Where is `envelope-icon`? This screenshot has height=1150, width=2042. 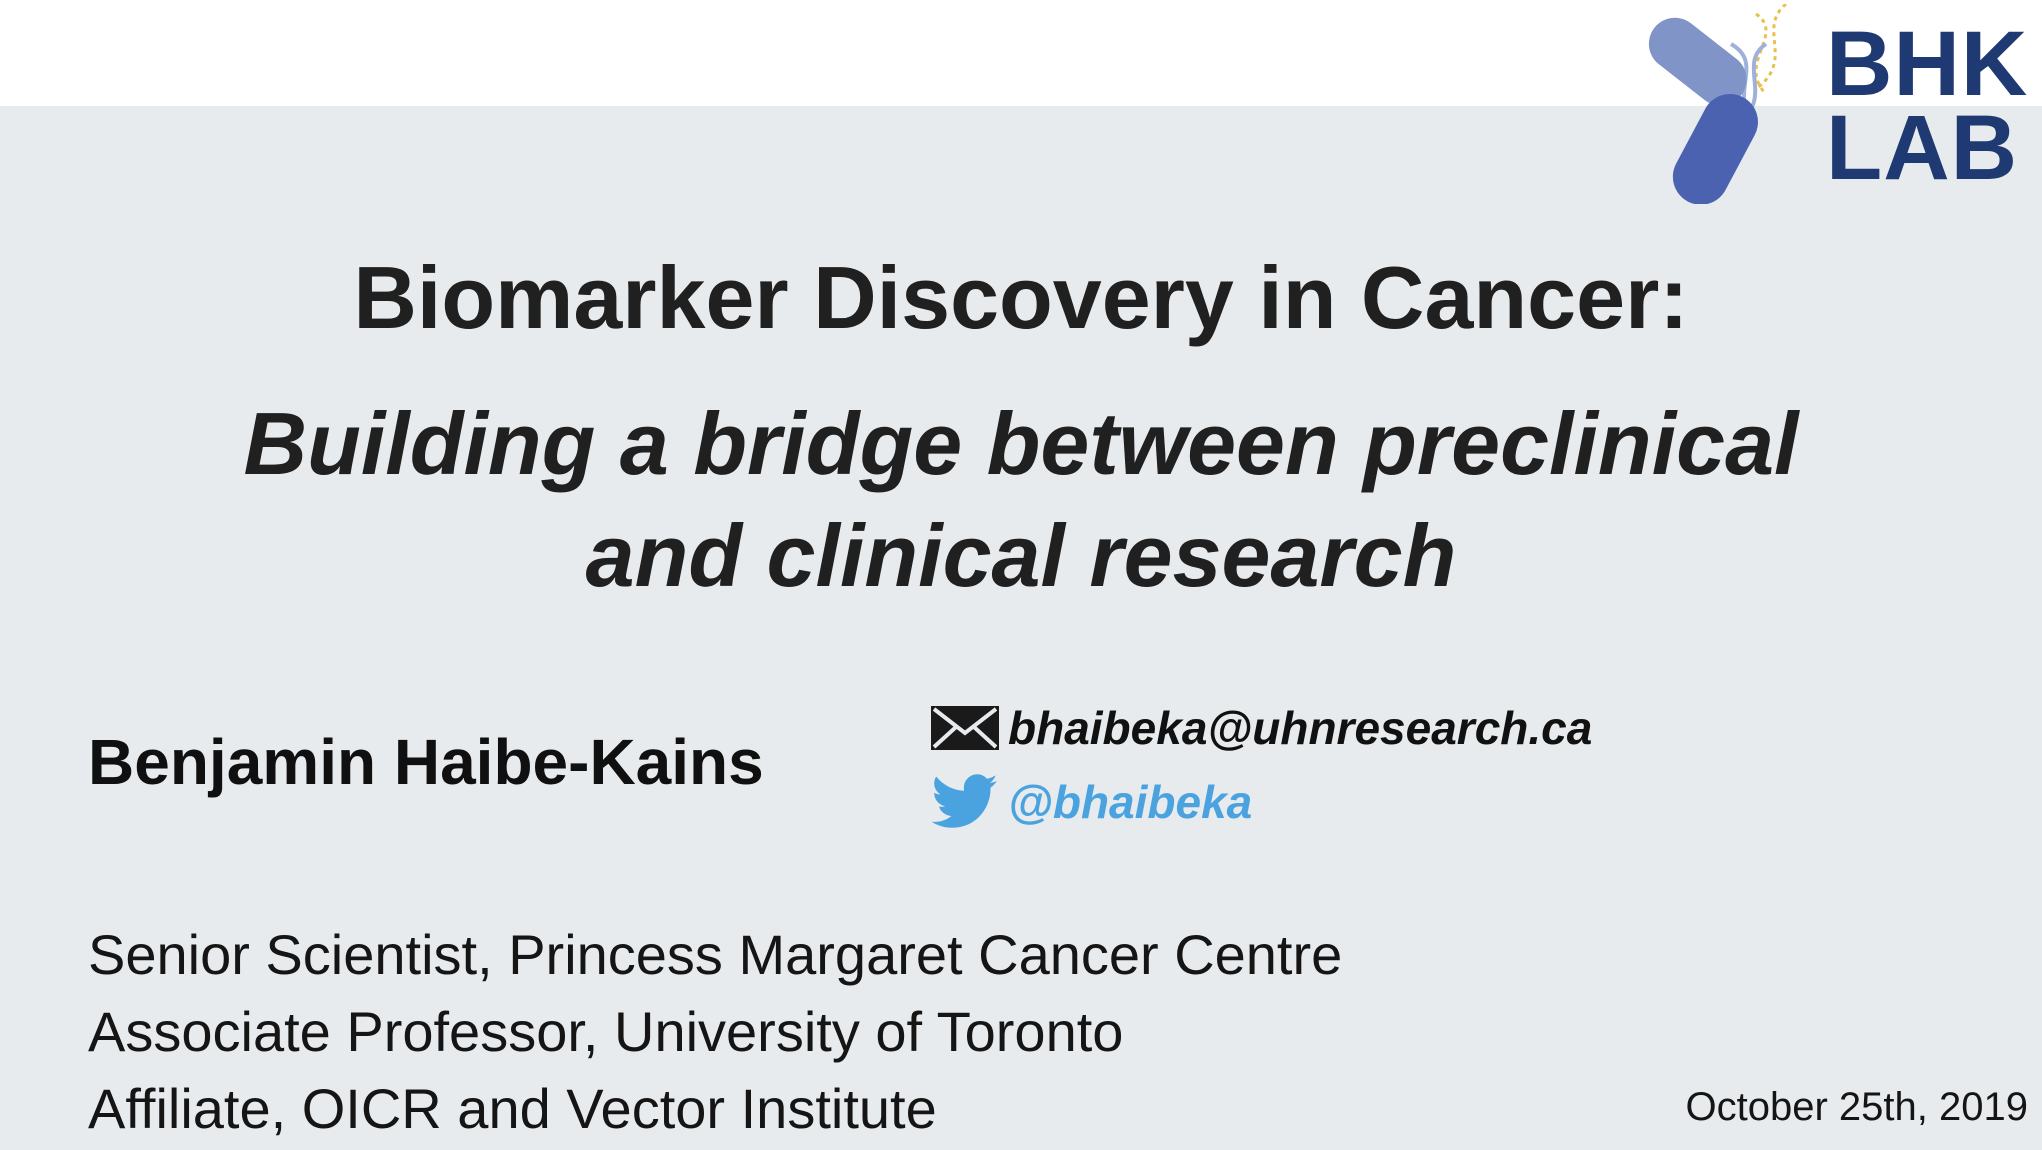
envelope-icon is located at coordinates (965, 728).